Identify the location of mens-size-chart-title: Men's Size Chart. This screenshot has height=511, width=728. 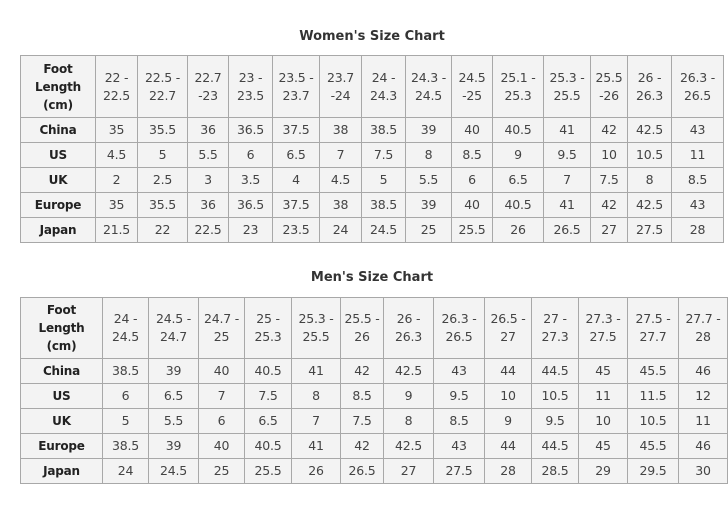
(372, 277).